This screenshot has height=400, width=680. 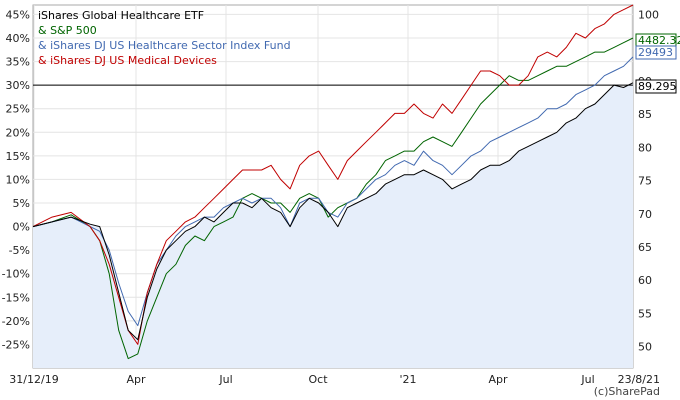 I want to click on left-tick-label: 15%, so click(x=18, y=156).